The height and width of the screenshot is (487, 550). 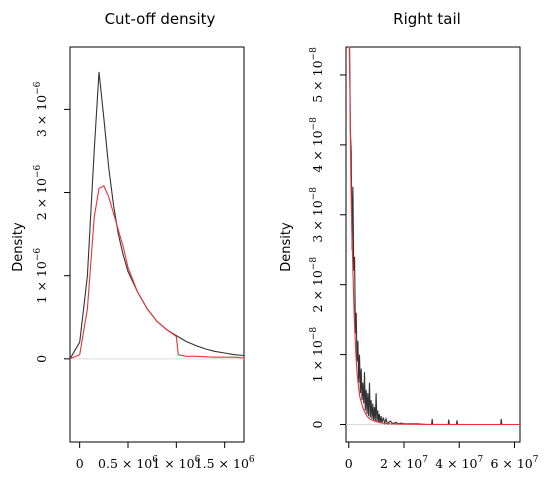 What do you see at coordinates (41, 192) in the screenshot?
I see `y-tick-label: 2 × 10−6` at bounding box center [41, 192].